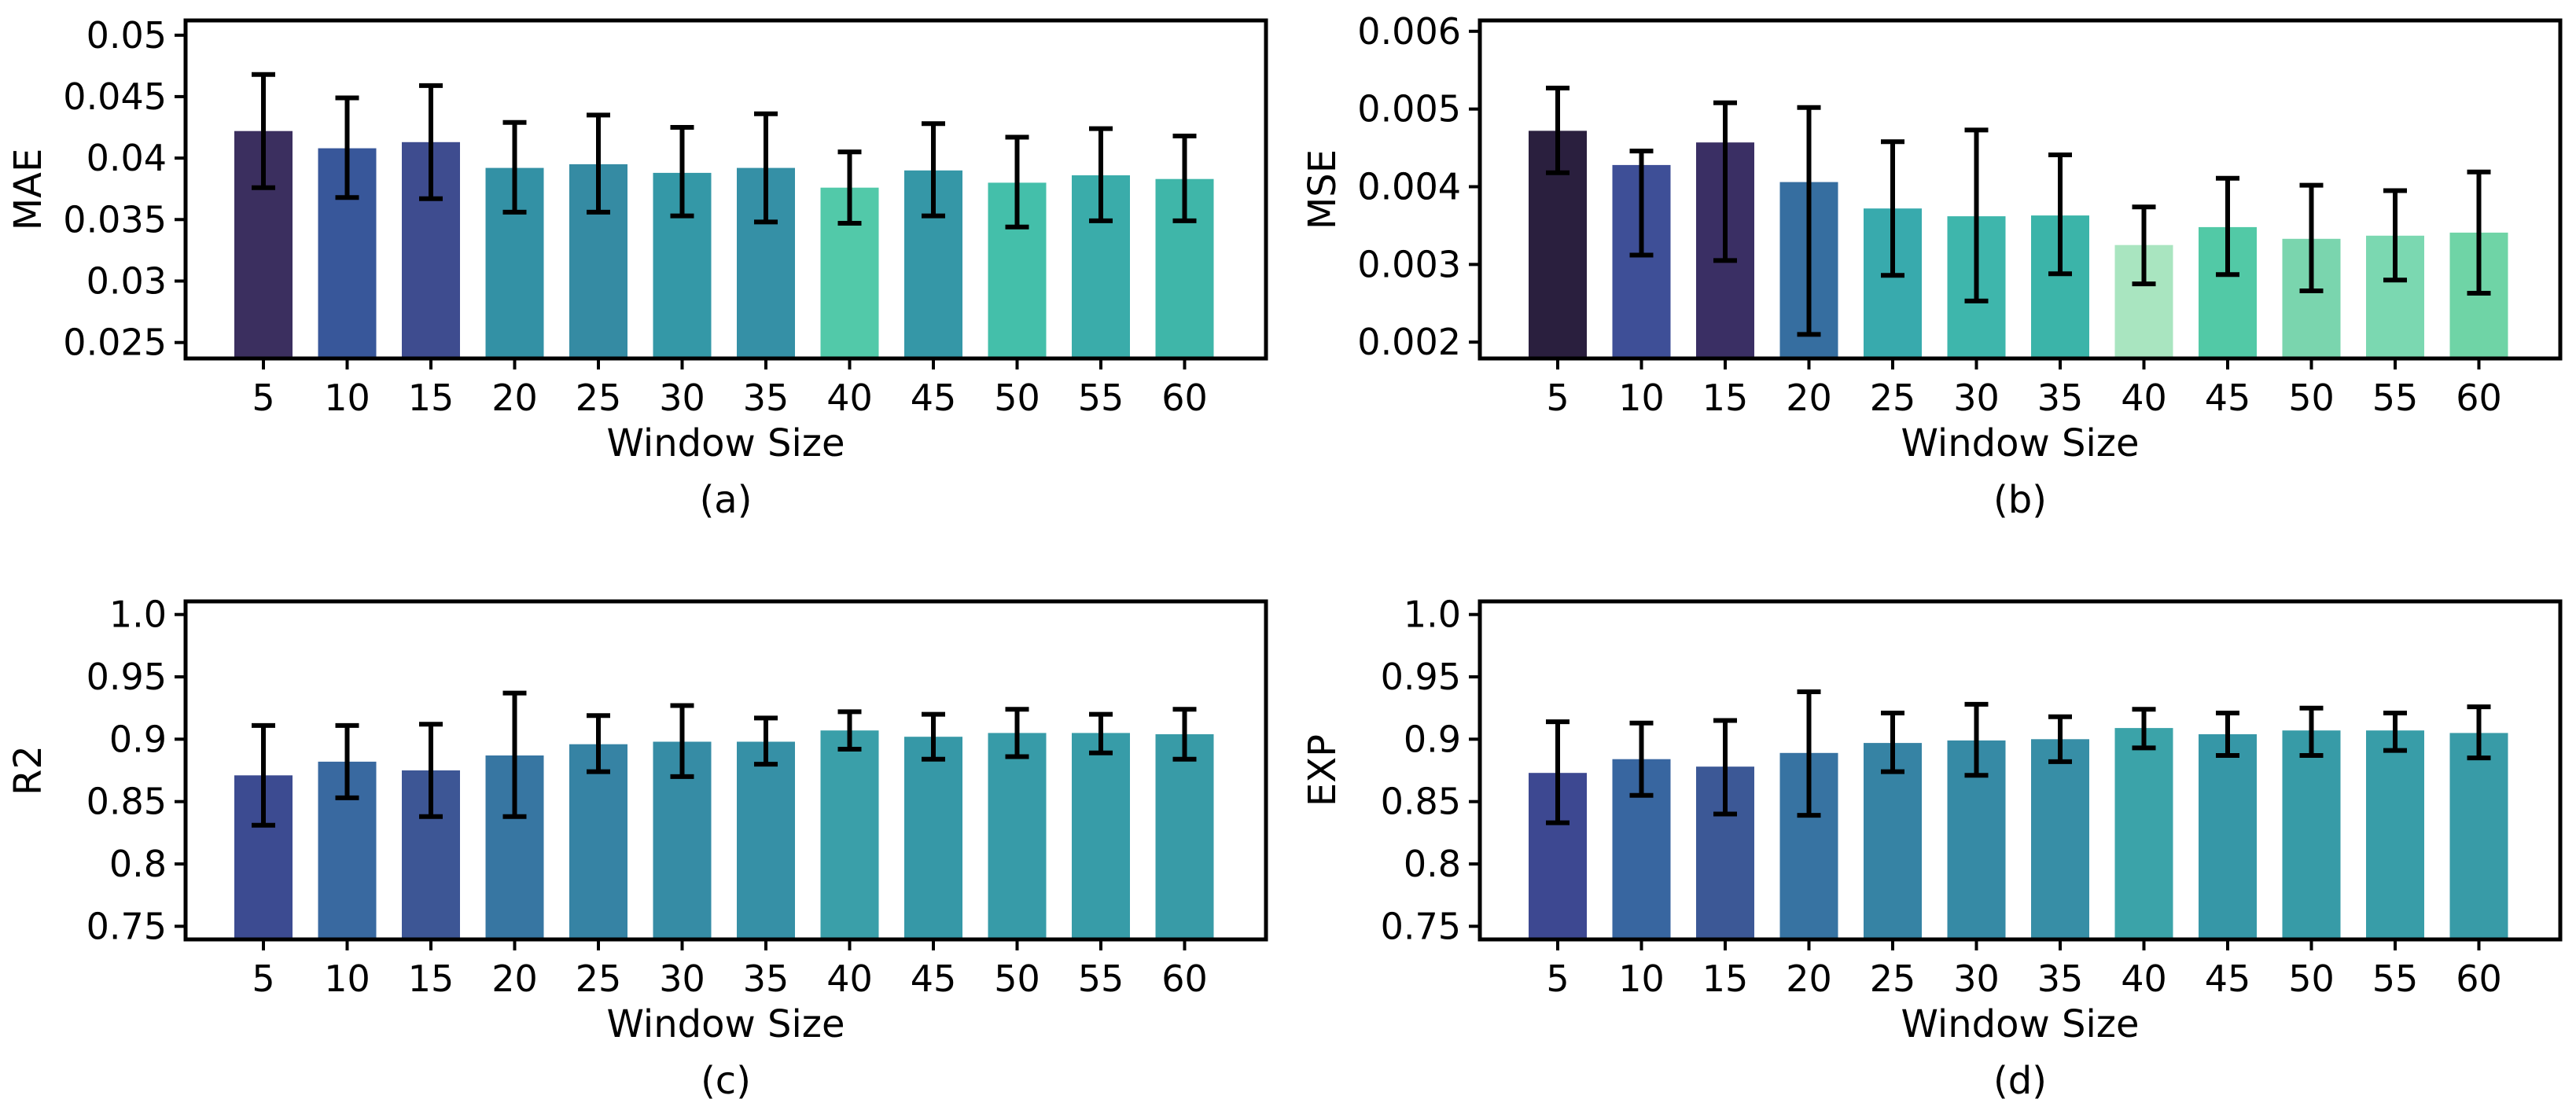 The image size is (2576, 1099). I want to click on x-tick-label-b-45: 45, so click(2228, 398).